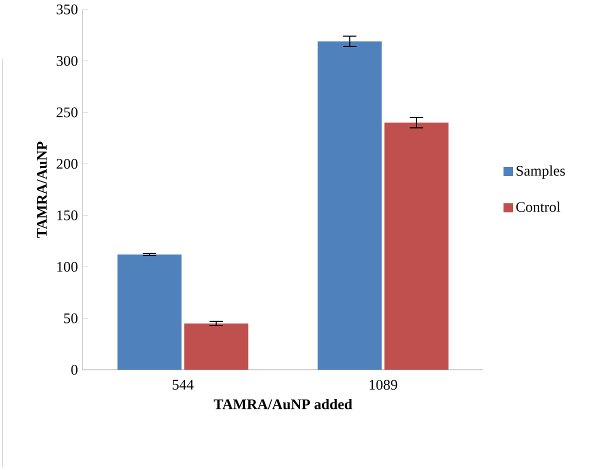 The image size is (594, 470). Describe the element at coordinates (538, 207) in the screenshot. I see `legend-label: Control` at that location.